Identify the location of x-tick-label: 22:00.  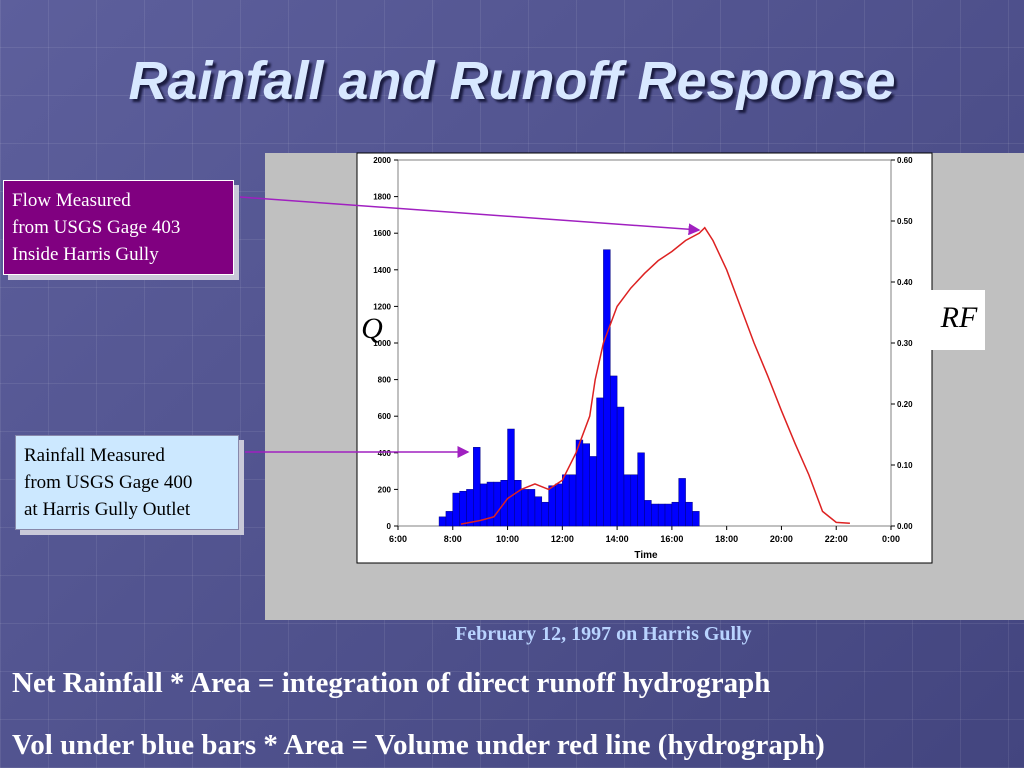
(836, 539).